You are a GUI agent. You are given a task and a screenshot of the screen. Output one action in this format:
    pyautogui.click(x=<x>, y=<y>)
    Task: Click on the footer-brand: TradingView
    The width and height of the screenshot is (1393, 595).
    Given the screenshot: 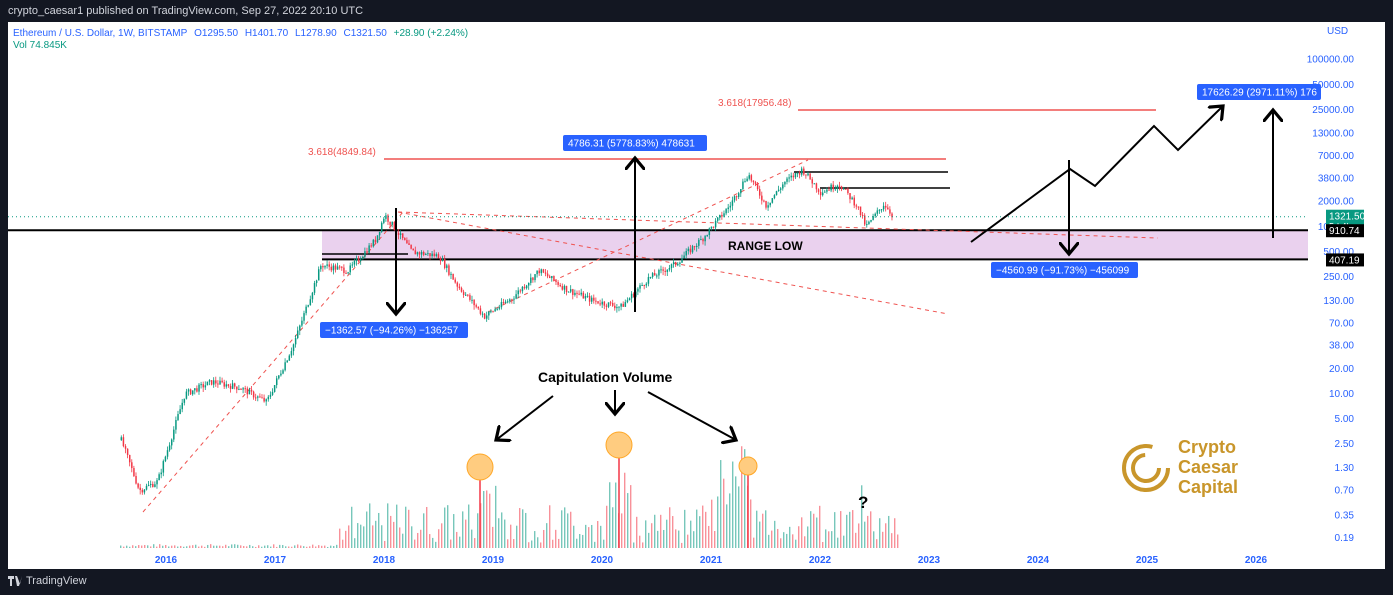 What is the action you would take?
    pyautogui.click(x=56, y=581)
    